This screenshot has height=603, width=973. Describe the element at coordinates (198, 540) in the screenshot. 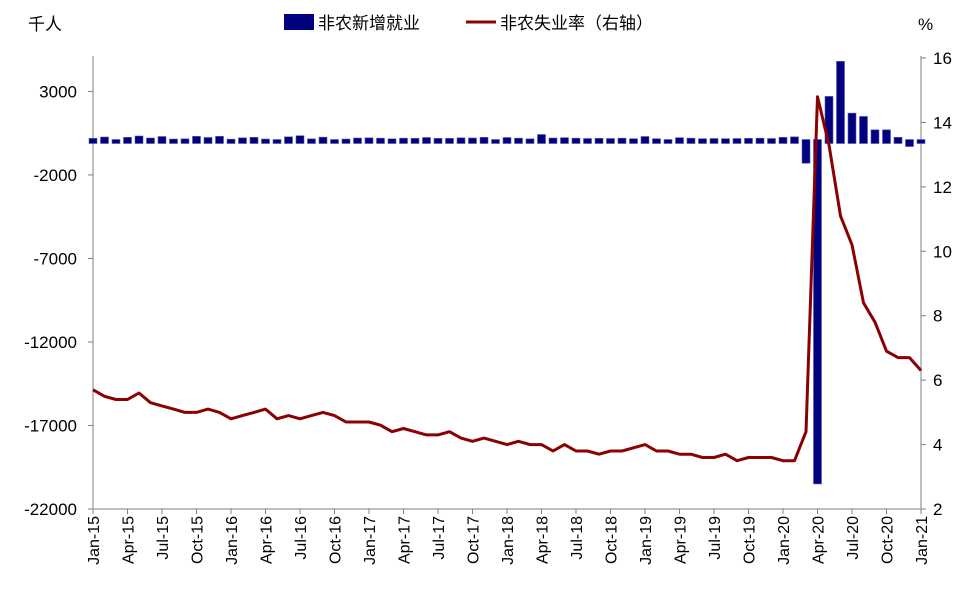

I see `x-tick-label: Oct-15` at that location.